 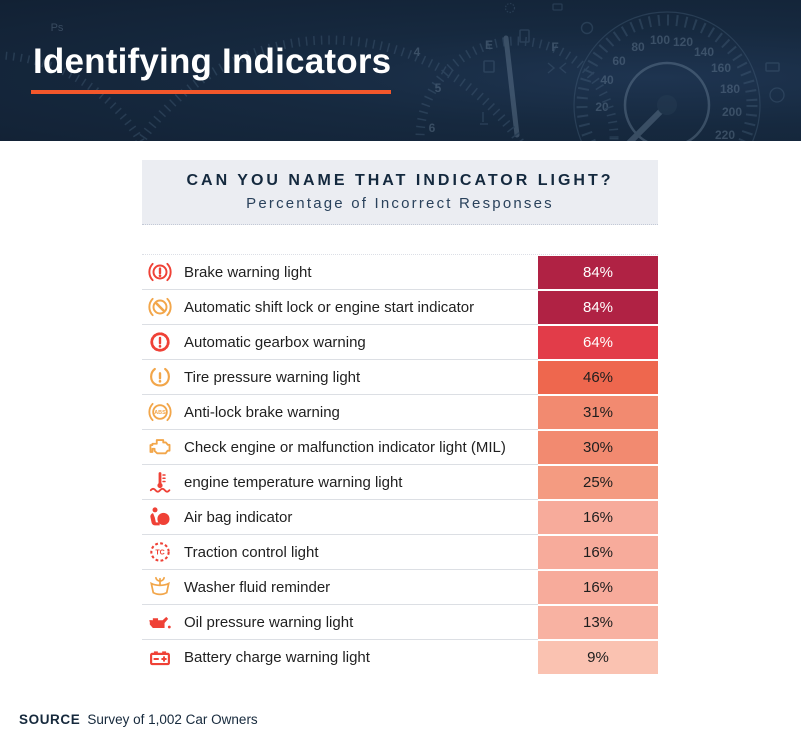 What do you see at coordinates (160, 307) in the screenshot?
I see `shift-lock-icon` at bounding box center [160, 307].